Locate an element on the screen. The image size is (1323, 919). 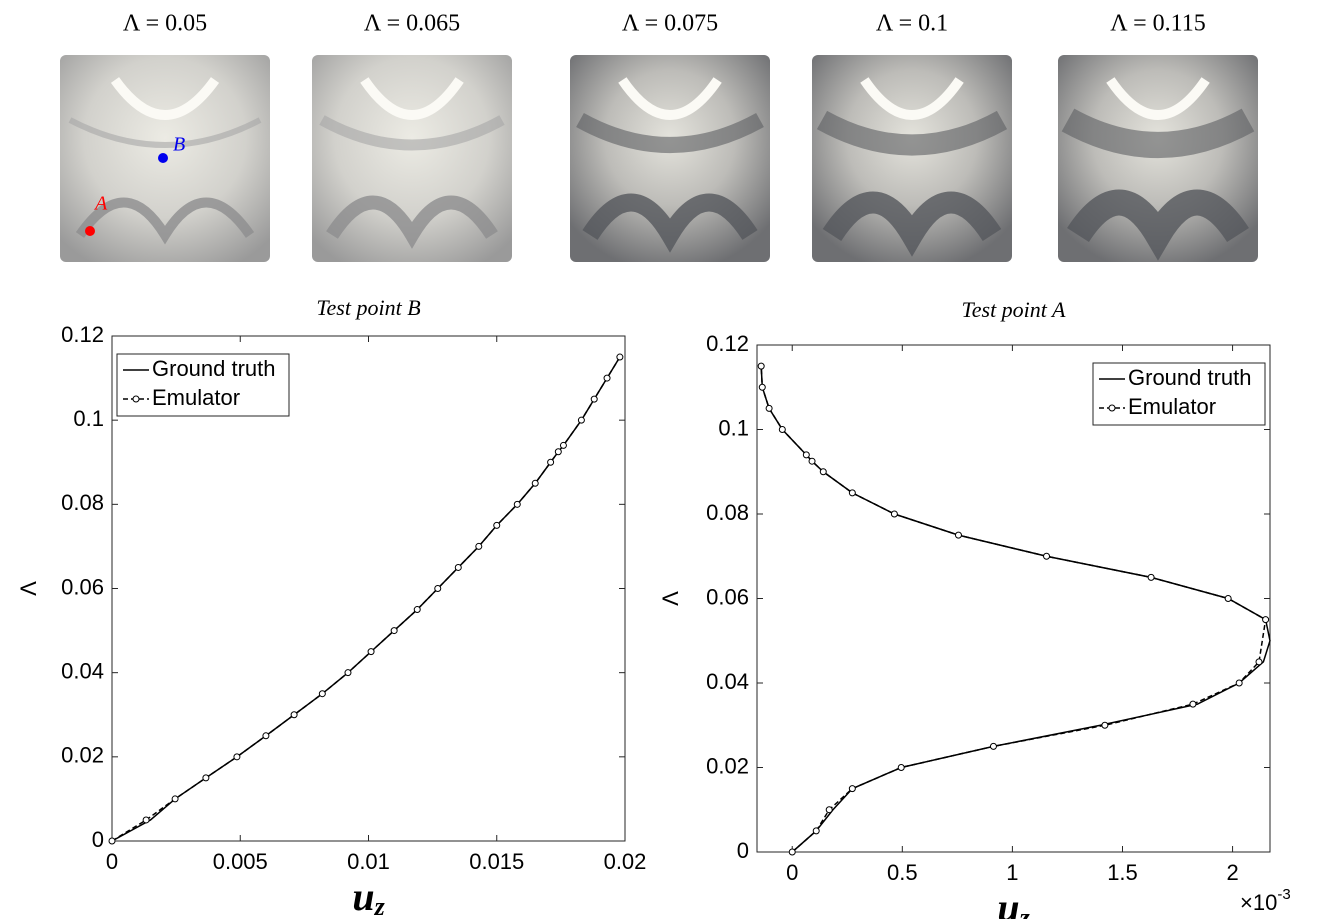
y-tick-label: 0.12 is located at coordinates (82, 334).